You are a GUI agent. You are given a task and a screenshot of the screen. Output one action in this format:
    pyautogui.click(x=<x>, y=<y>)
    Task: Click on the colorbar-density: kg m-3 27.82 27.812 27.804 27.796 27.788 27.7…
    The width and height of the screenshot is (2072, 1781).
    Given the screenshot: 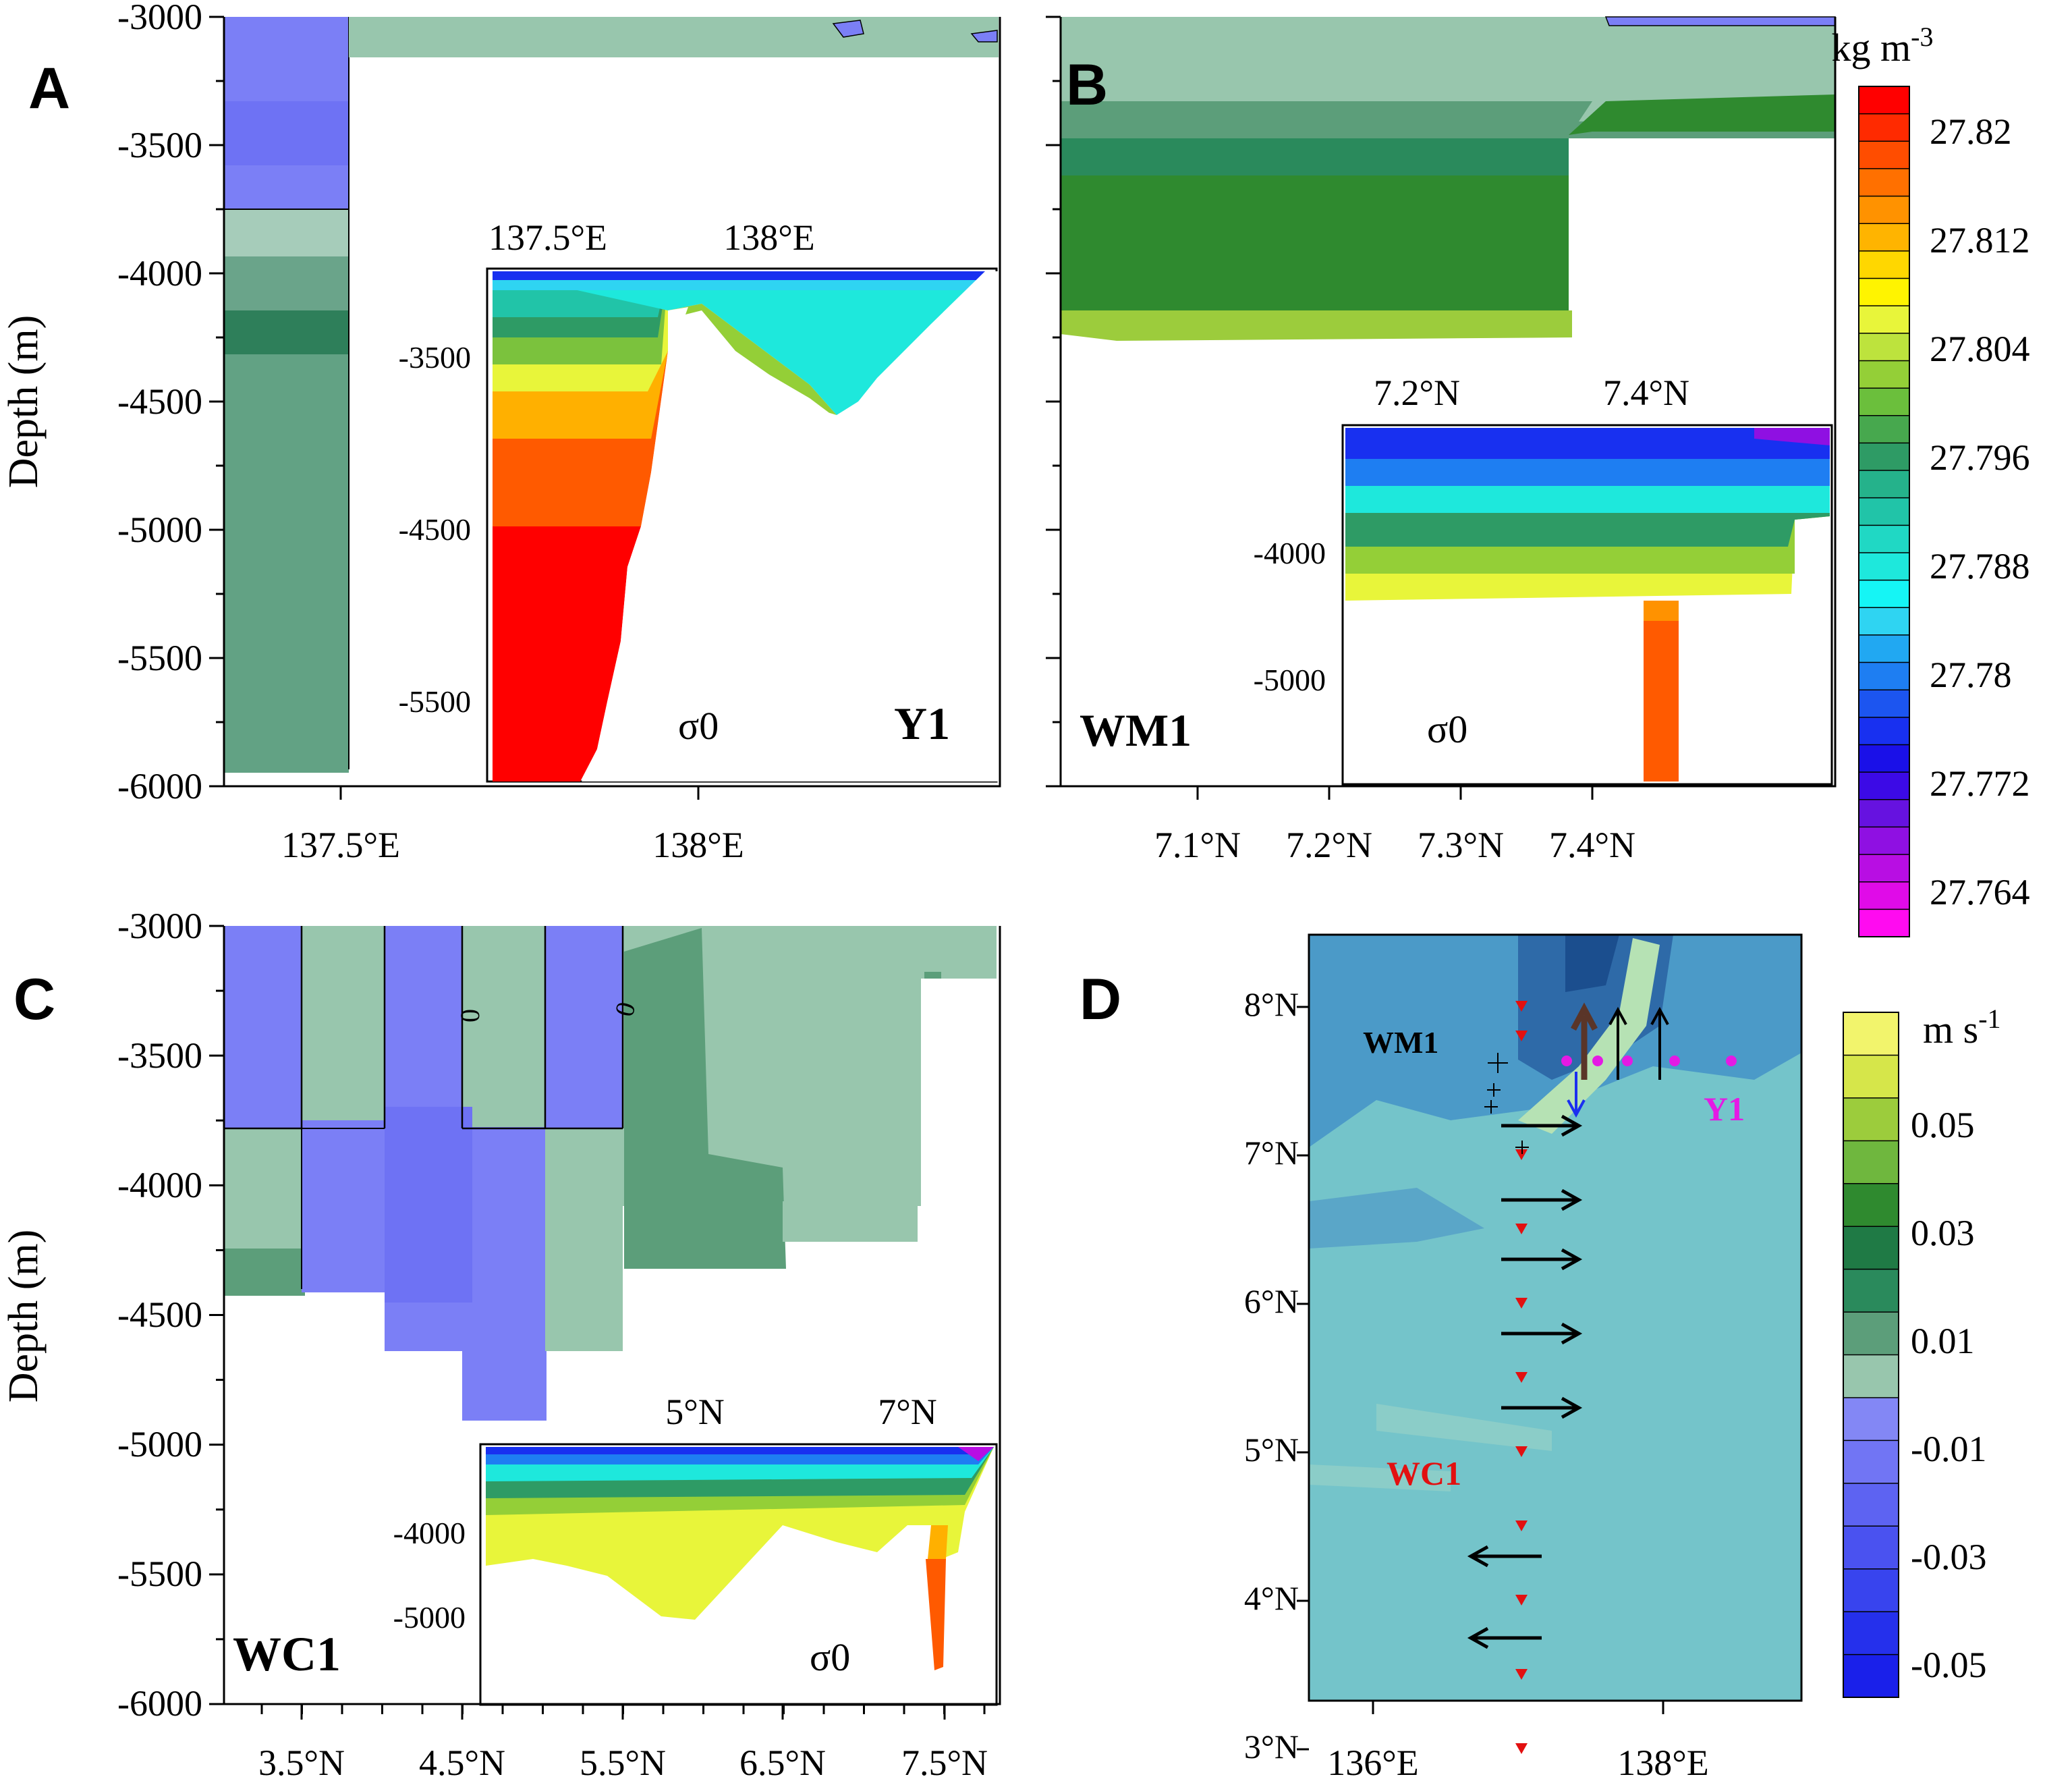 What is the action you would take?
    pyautogui.click(x=1931, y=479)
    